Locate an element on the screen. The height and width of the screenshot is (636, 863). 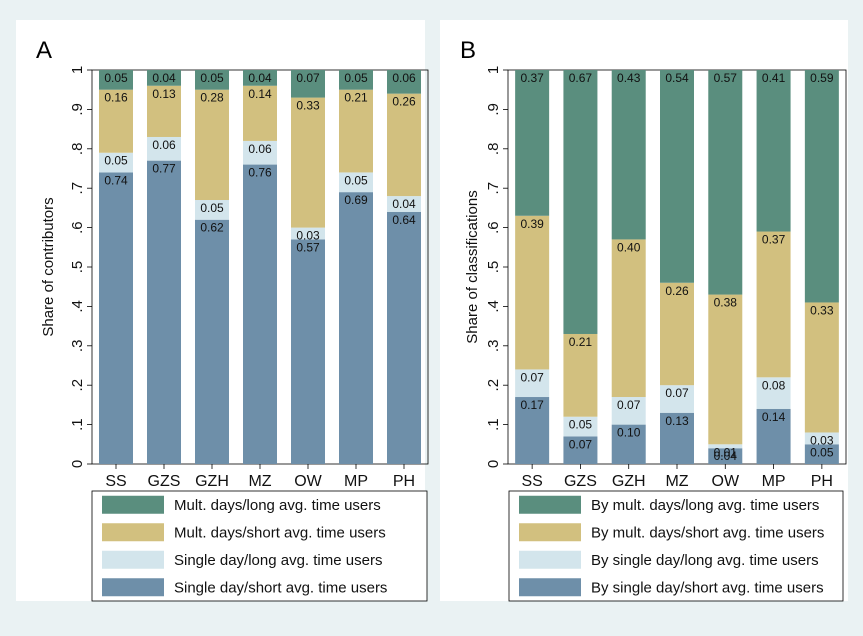
data-label: 0.08 is located at coordinates (774, 385).